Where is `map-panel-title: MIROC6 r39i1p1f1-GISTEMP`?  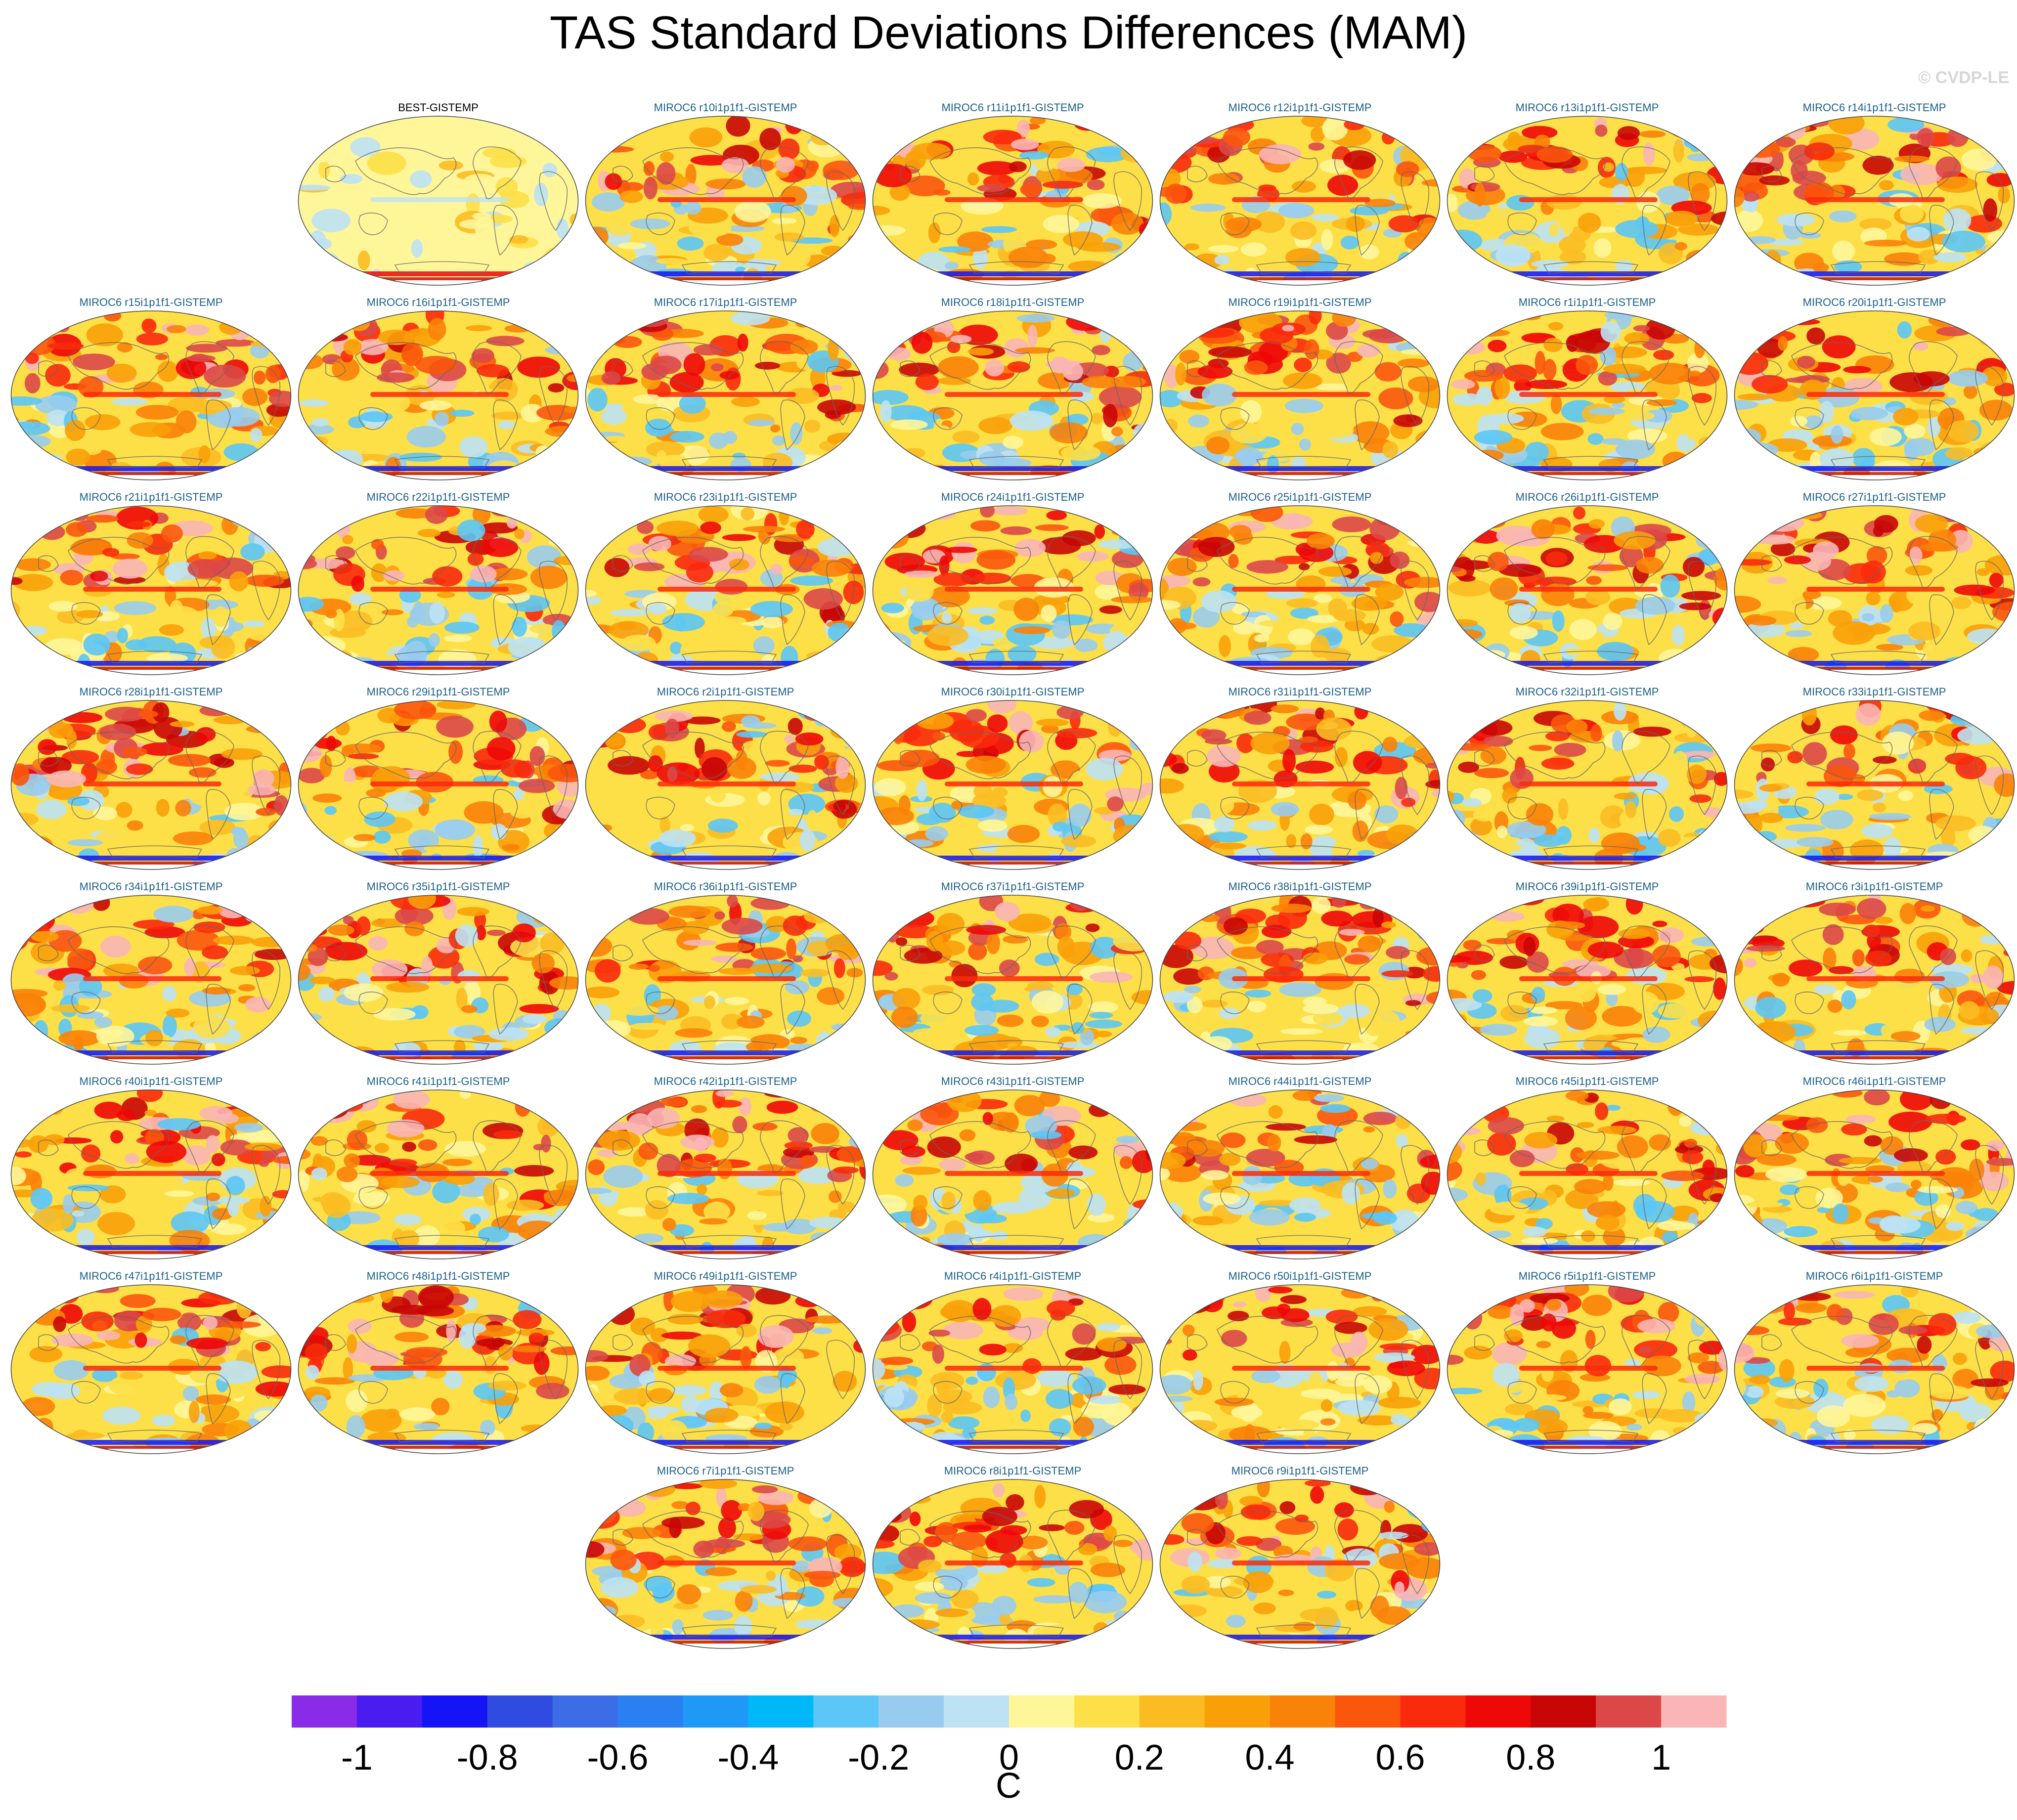
map-panel-title: MIROC6 r39i1p1f1-GISTEMP is located at coordinates (1587, 886).